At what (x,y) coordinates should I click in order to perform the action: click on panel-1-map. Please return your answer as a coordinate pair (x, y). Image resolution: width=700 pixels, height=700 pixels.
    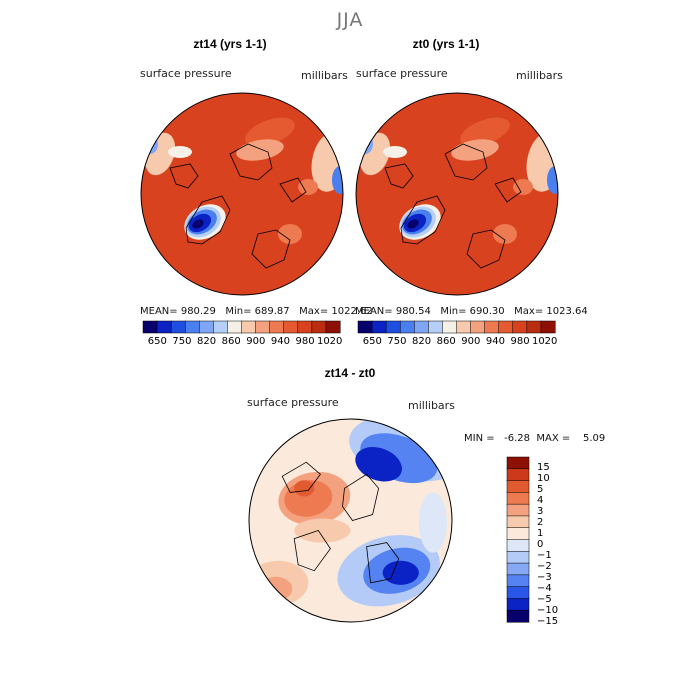
    Looking at the image, I should click on (242, 194).